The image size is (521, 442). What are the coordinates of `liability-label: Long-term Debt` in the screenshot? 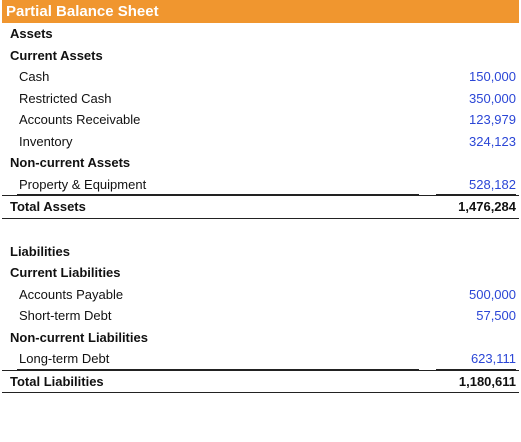 It's located at (64, 358).